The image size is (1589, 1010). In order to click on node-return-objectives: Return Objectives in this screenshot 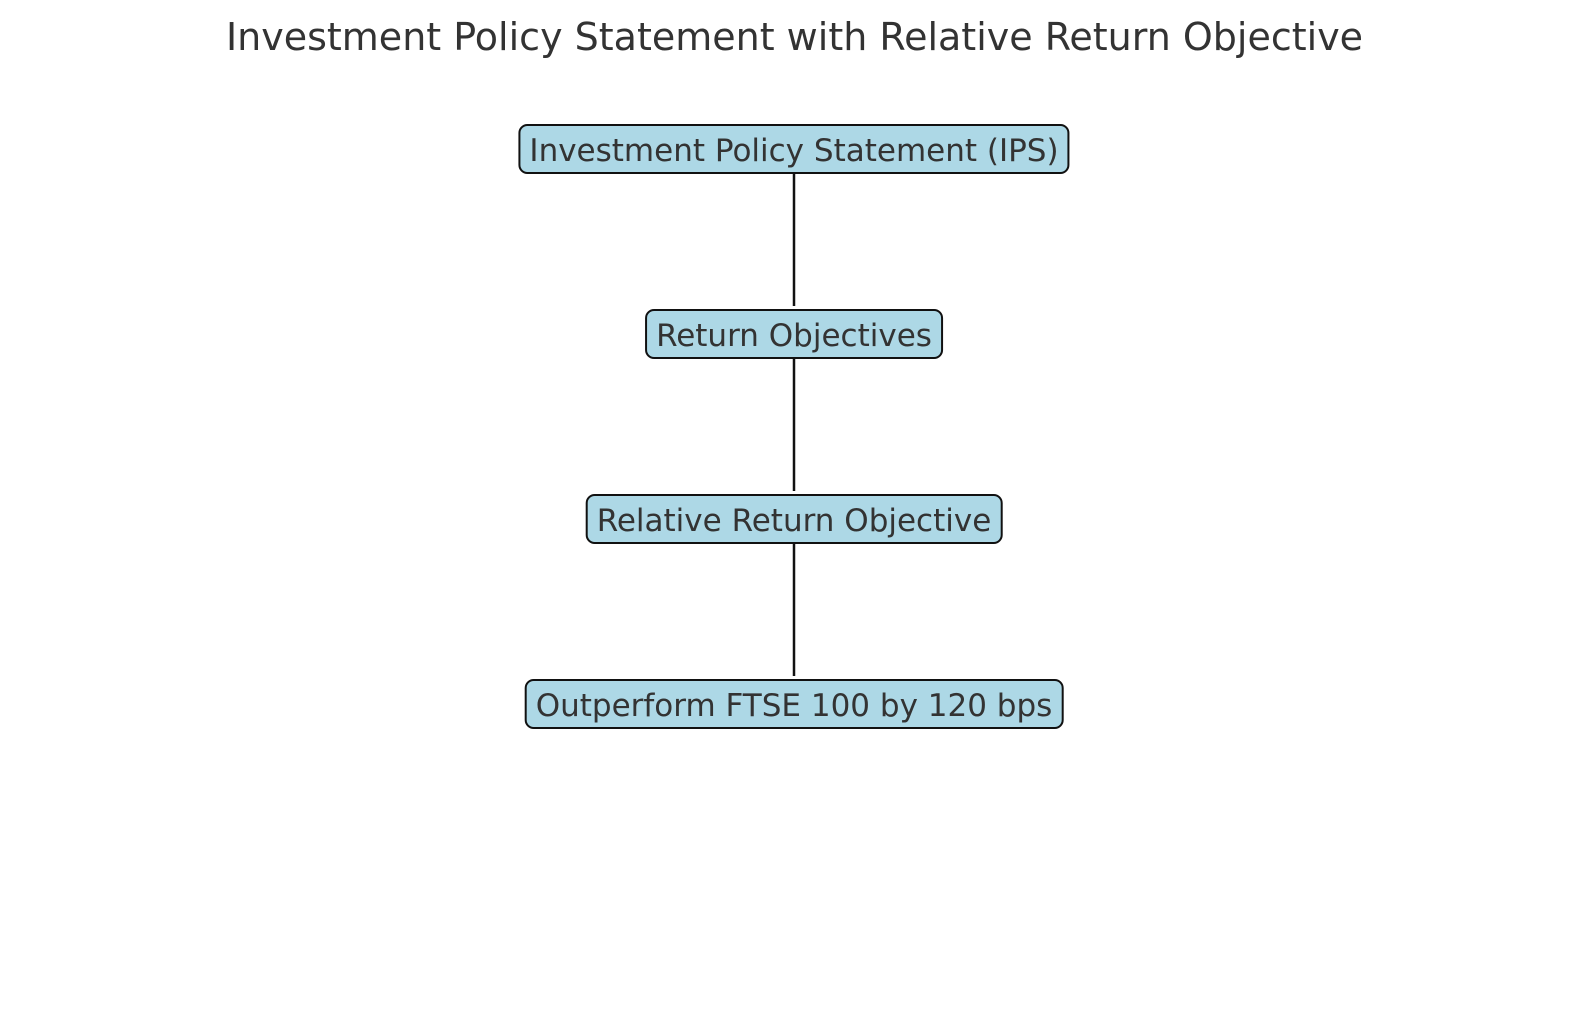, I will do `click(794, 334)`.